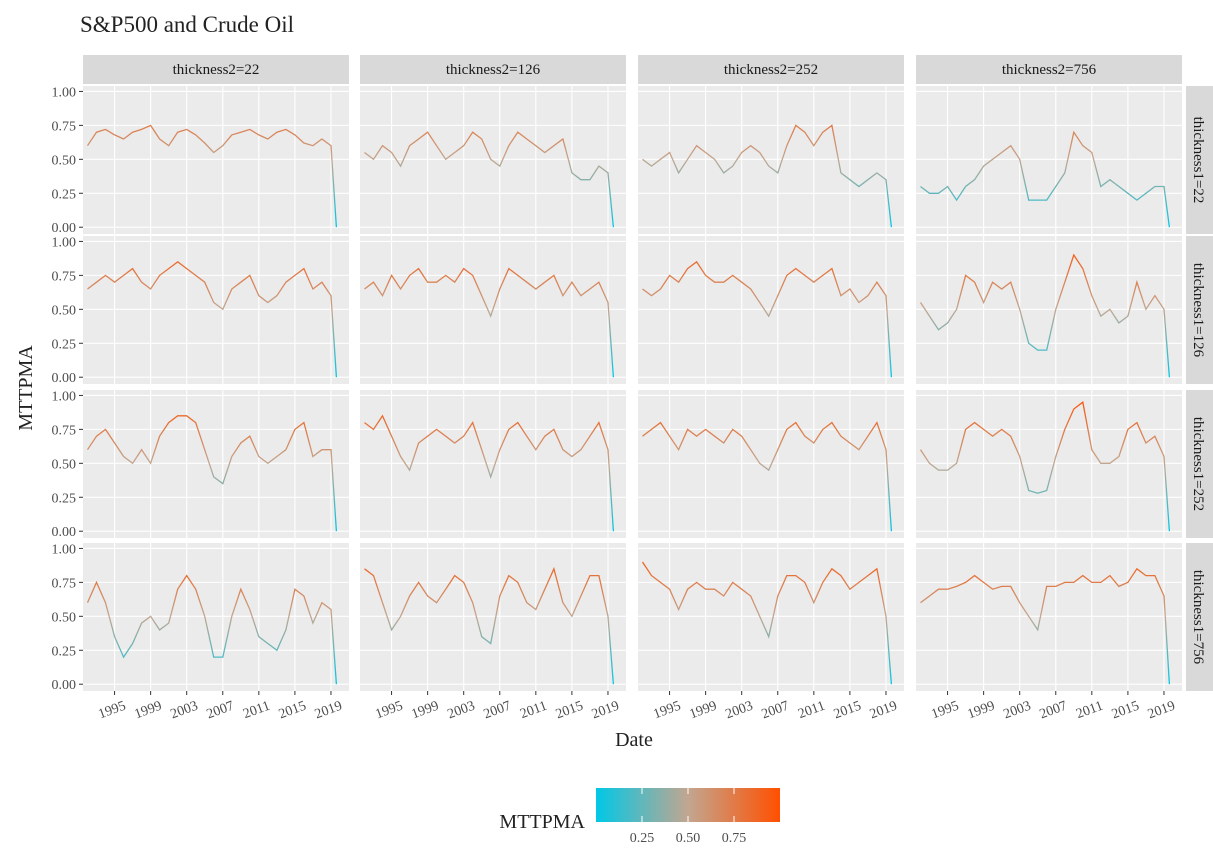 This screenshot has height=853, width=1213. What do you see at coordinates (187, 24) in the screenshot?
I see `chart-title: S&P500 and Crude Oil` at bounding box center [187, 24].